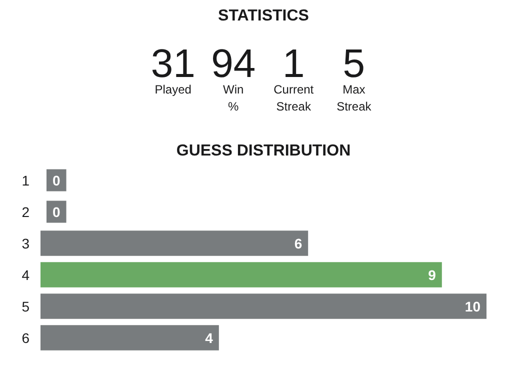  What do you see at coordinates (173, 89) in the screenshot?
I see `category-label: Played` at bounding box center [173, 89].